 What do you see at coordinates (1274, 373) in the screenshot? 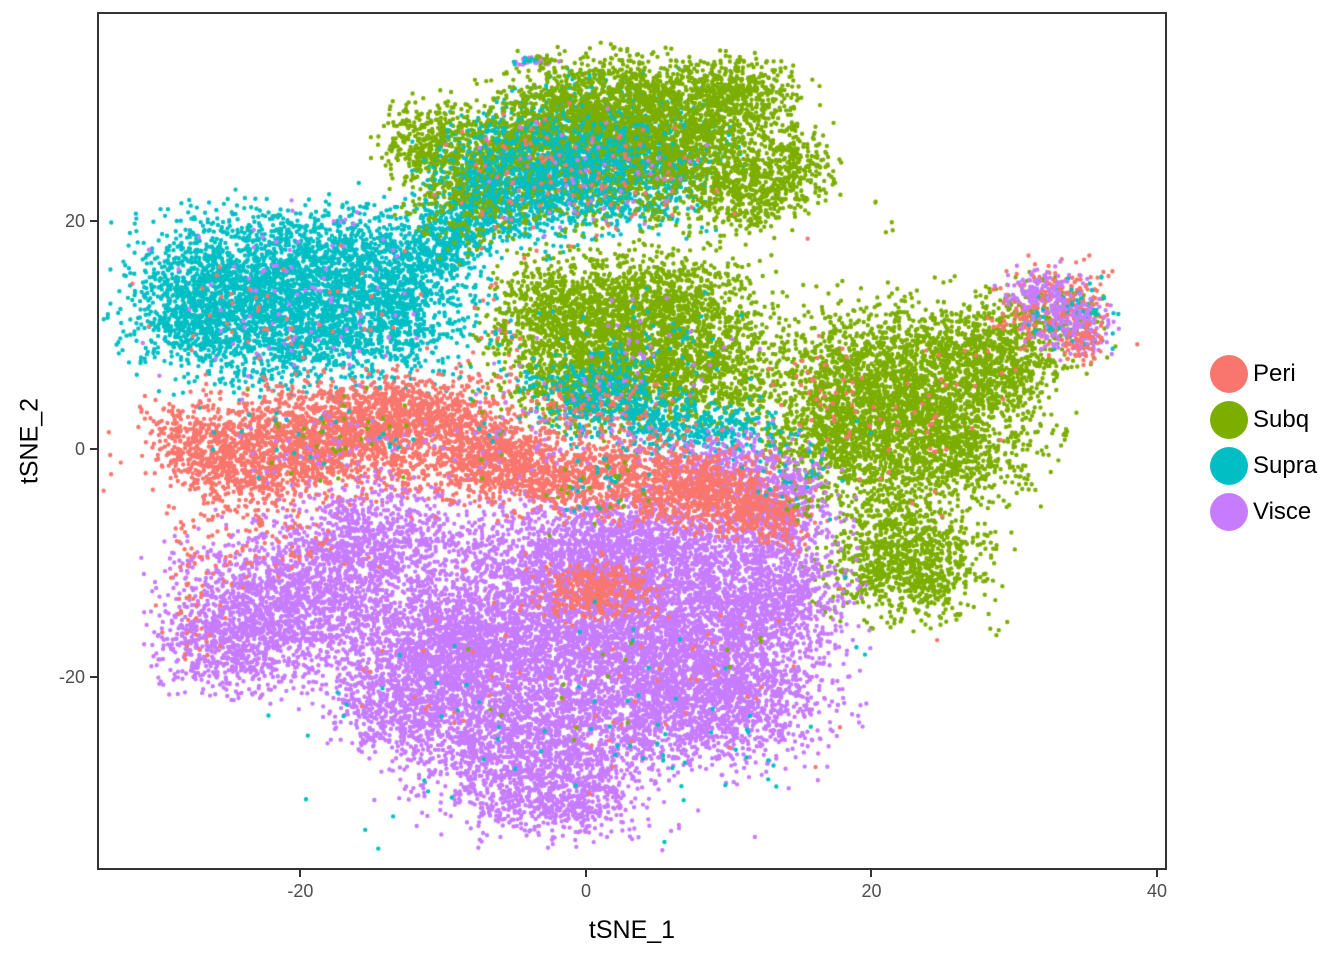
I see `legend-label-peri: Peri` at bounding box center [1274, 373].